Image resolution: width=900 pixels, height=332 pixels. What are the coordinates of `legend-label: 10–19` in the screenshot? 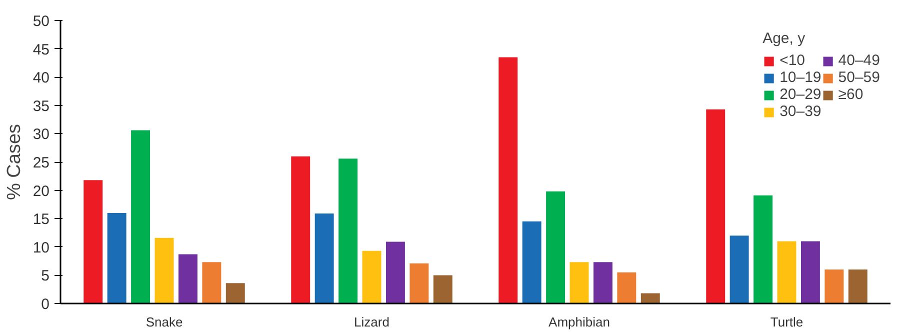 It's located at (801, 77).